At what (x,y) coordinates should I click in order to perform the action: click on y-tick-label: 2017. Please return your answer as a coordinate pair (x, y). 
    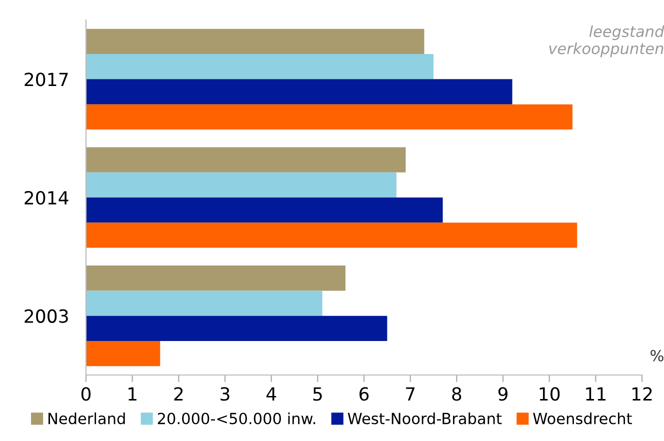
    Looking at the image, I should click on (46, 79).